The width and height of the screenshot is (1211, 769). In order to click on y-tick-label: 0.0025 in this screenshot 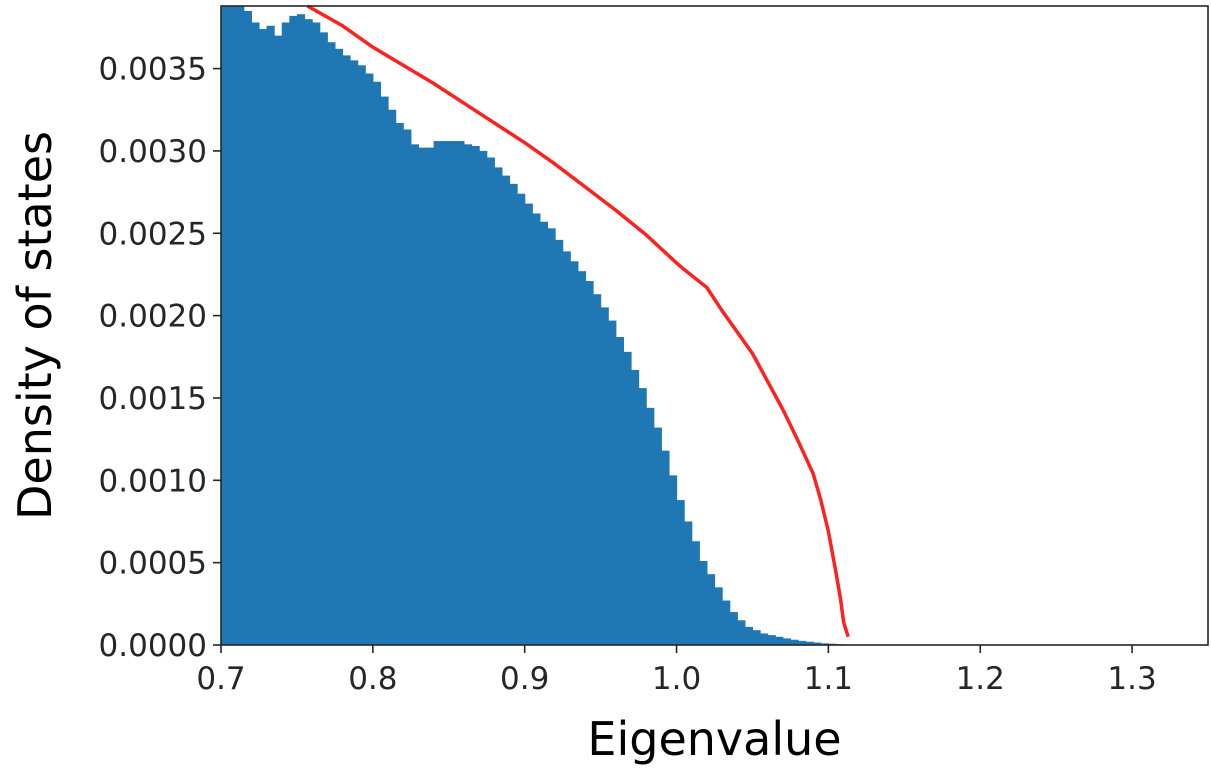, I will do `click(153, 234)`.